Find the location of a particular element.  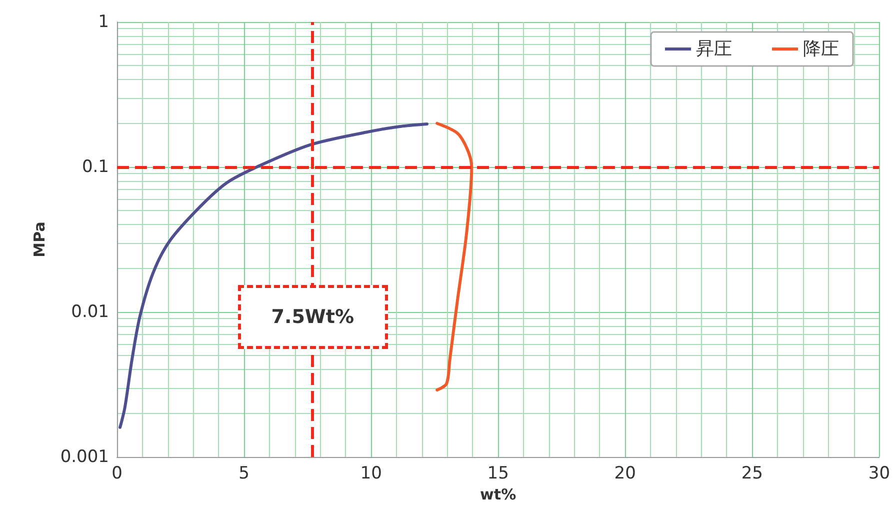

y-tick-label: 1 is located at coordinates (103, 22).